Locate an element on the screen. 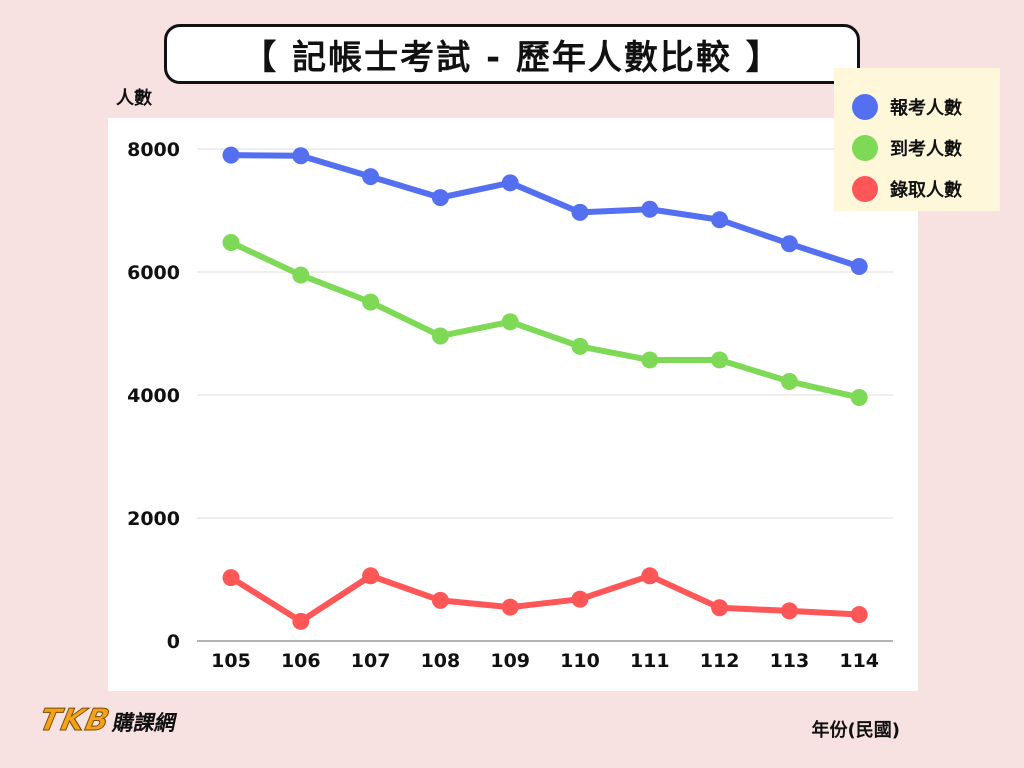  y-axis-label: 人數 is located at coordinates (134, 98).